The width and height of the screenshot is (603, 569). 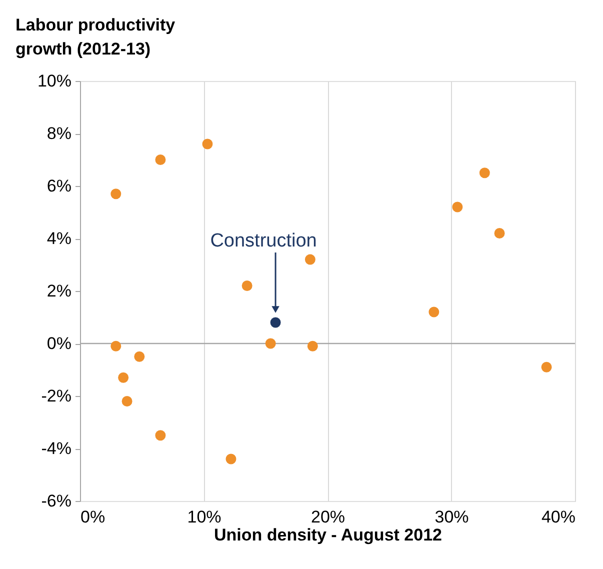 What do you see at coordinates (56, 448) in the screenshot?
I see `y-tick-label: -4%` at bounding box center [56, 448].